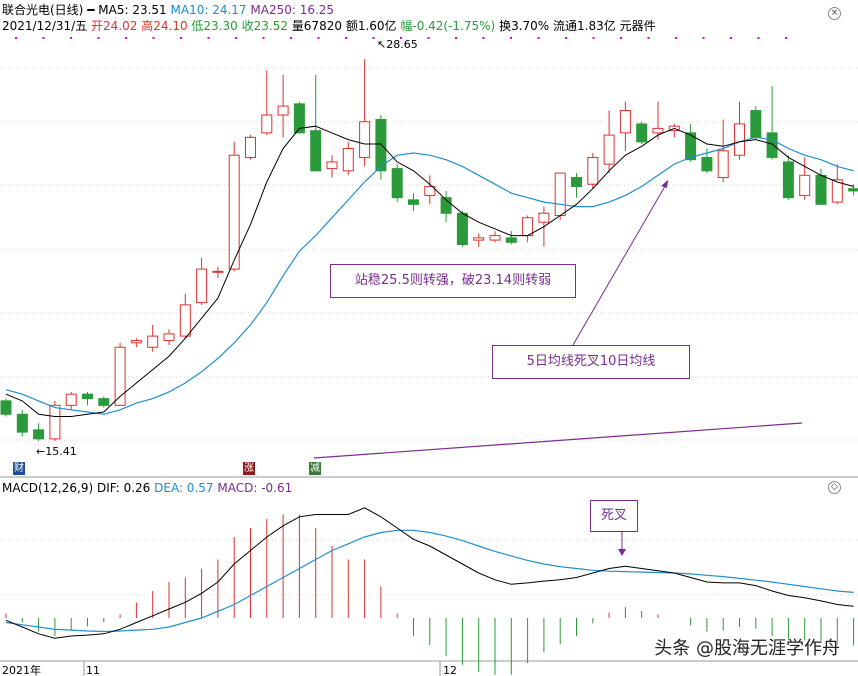 The image size is (858, 676). What do you see at coordinates (208, 10) in the screenshot?
I see `ma10-value: MA10: 24.17` at bounding box center [208, 10].